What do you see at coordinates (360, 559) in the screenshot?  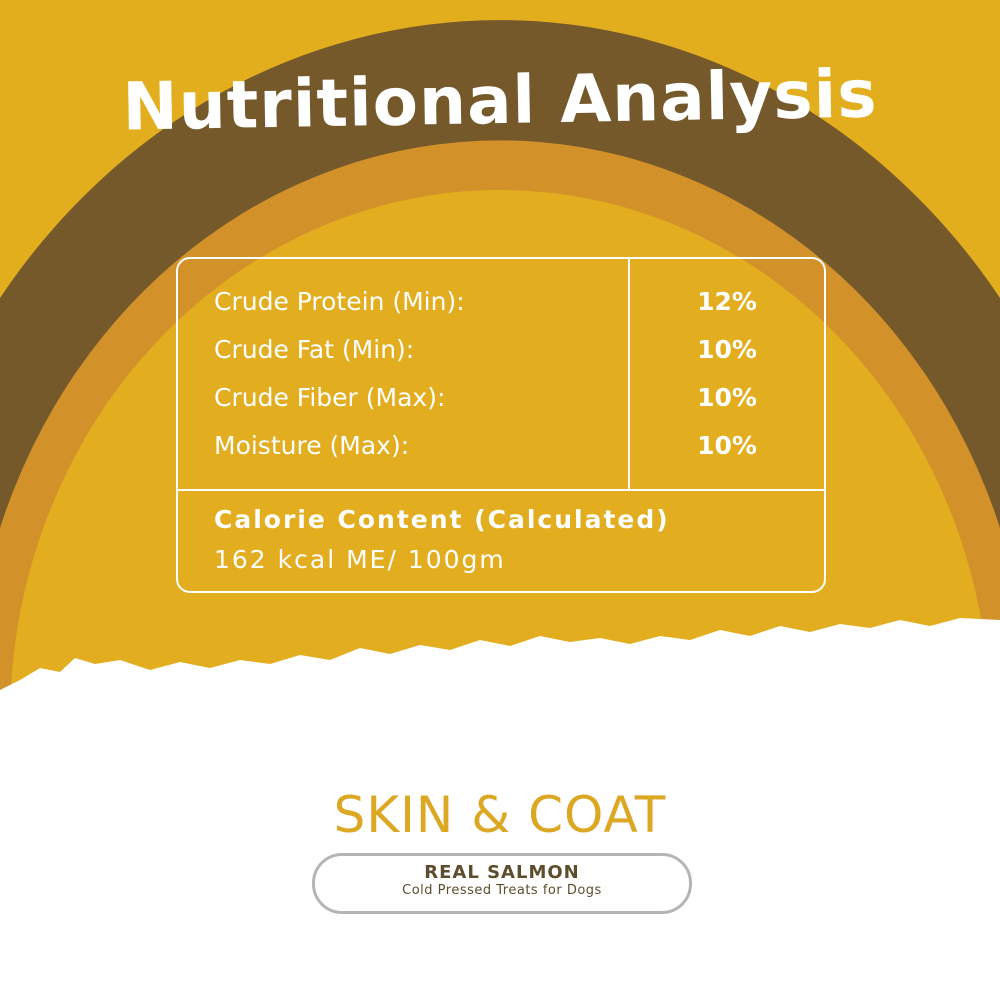 I see `calorie-value: 162 kcal ME/ 100gm` at bounding box center [360, 559].